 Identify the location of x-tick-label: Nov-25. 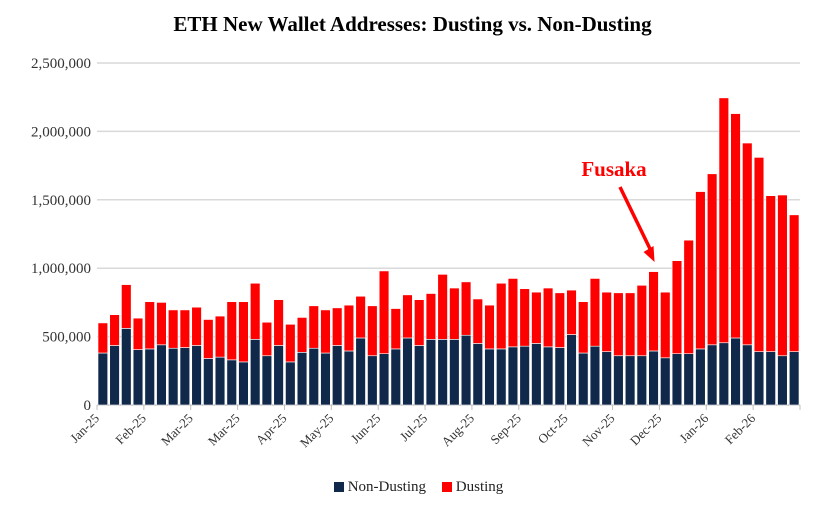
(598, 430).